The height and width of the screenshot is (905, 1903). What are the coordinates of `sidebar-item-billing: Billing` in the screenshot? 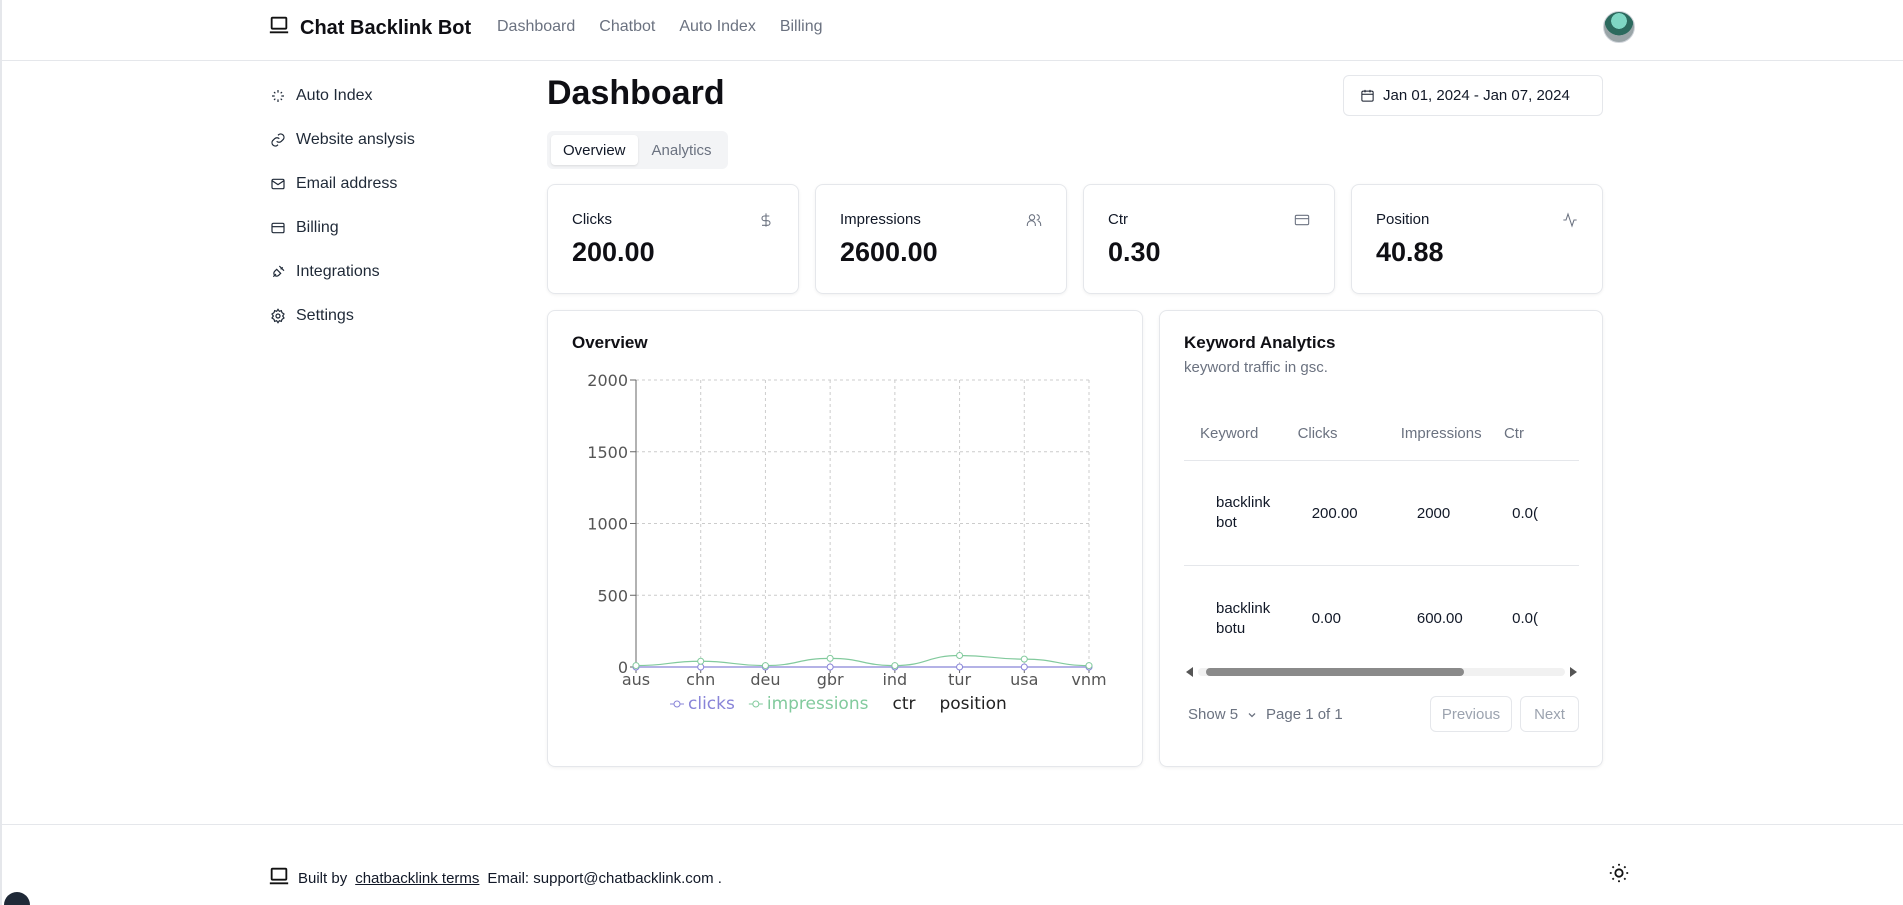 It's located at (385, 228).